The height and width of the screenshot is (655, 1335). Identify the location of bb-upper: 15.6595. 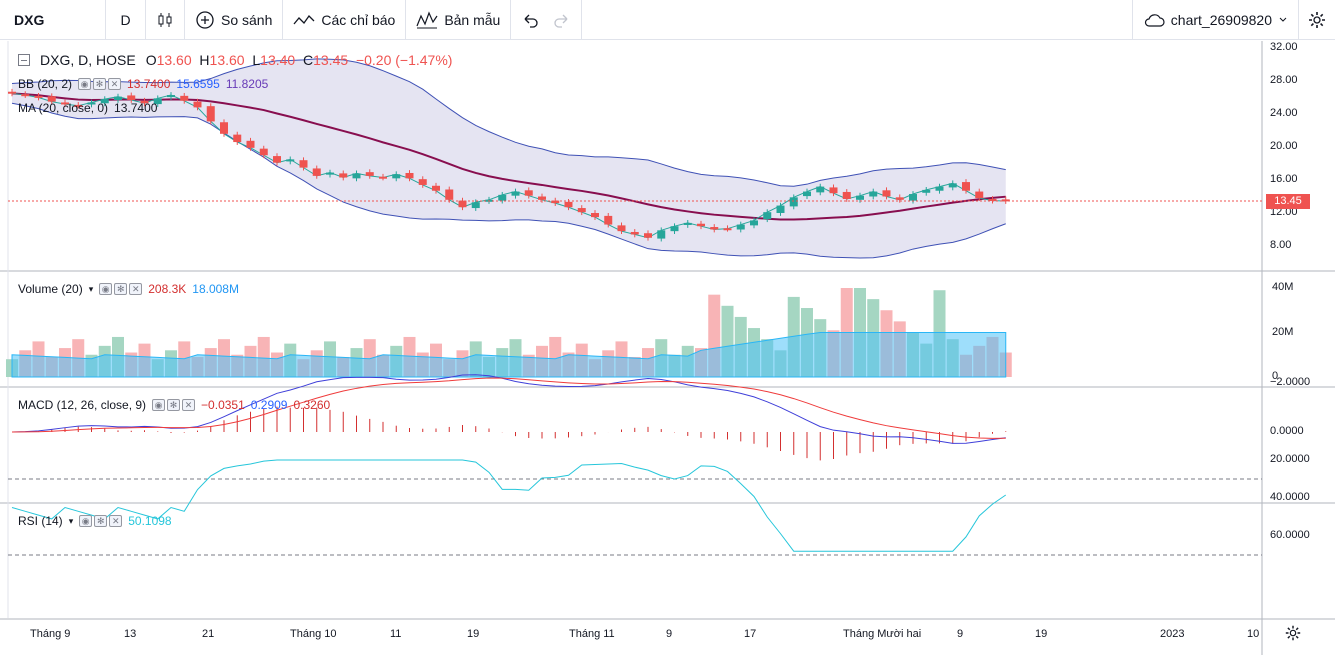
(198, 84).